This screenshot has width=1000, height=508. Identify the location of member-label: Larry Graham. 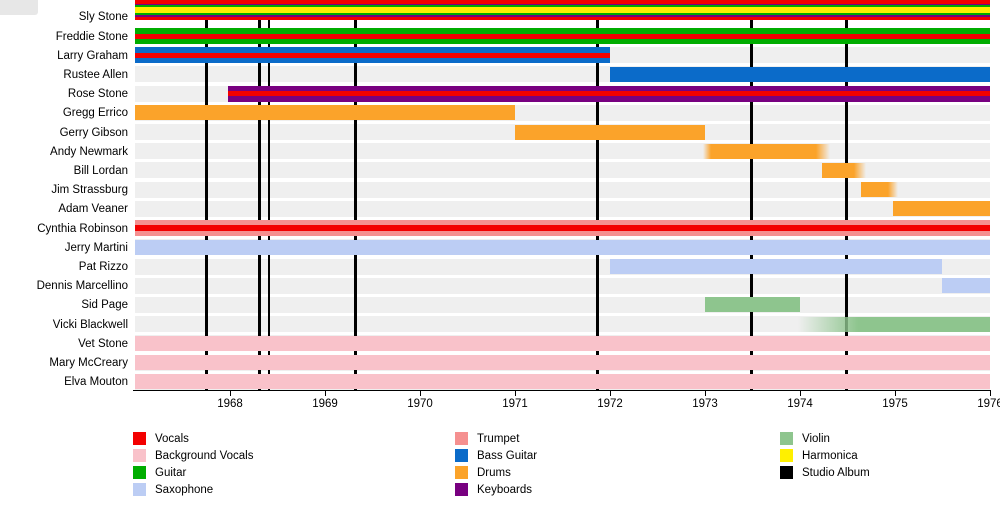
(92, 55).